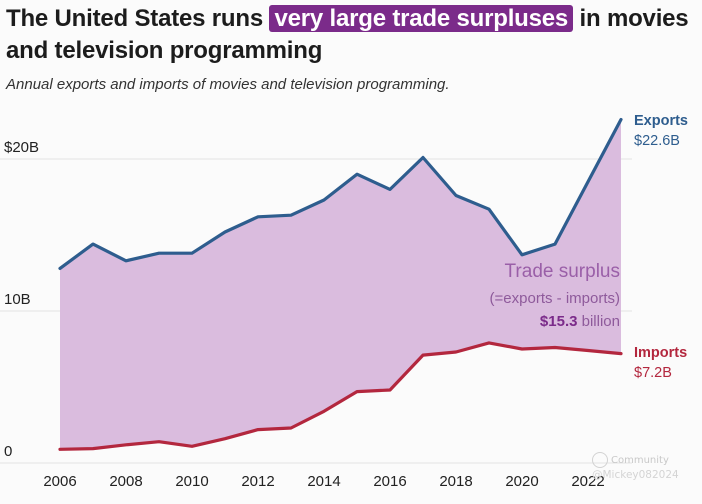 The image size is (702, 504). Describe the element at coordinates (653, 373) in the screenshot. I see `imports-end-value: $7.2B` at that location.